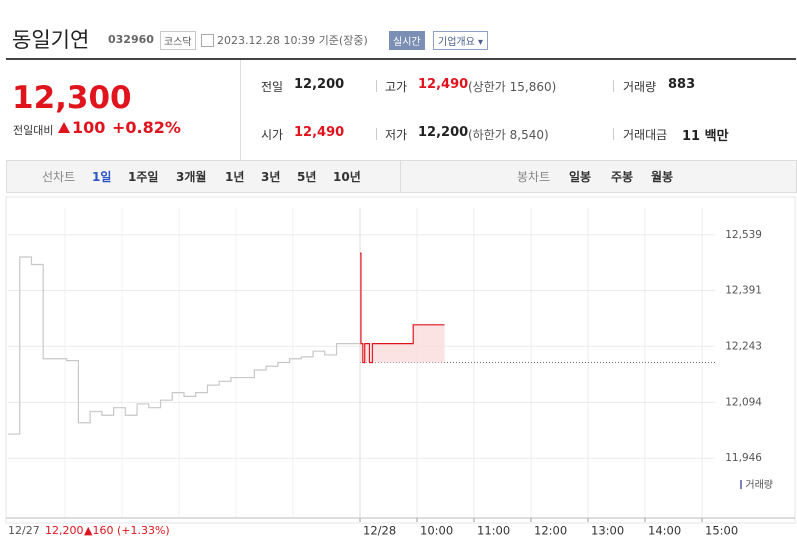 This screenshot has height=557, width=797. Describe the element at coordinates (207, 40) in the screenshot. I see `calendar-icon` at that location.